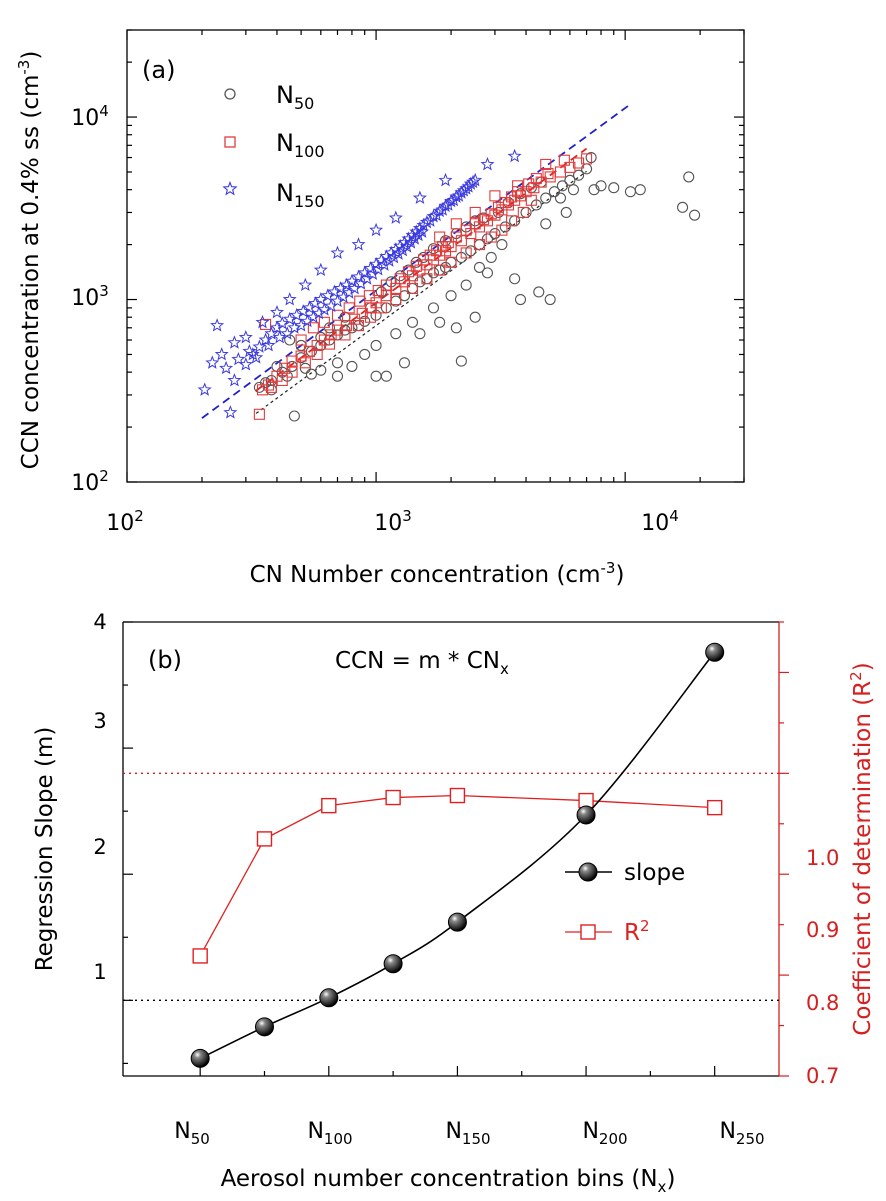 The width and height of the screenshot is (886, 1201). Describe the element at coordinates (625, 873) in the screenshot. I see `legend-item-slope: slope` at that location.